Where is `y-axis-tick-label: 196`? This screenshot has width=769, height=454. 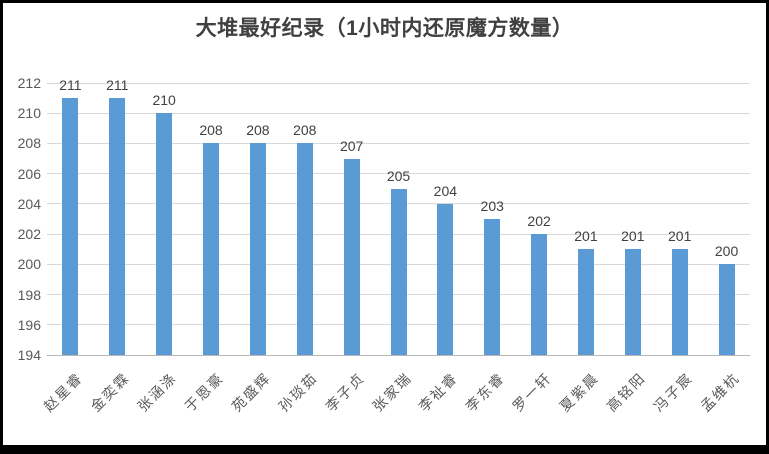
y-axis-tick-label: 196 is located at coordinates (29, 324).